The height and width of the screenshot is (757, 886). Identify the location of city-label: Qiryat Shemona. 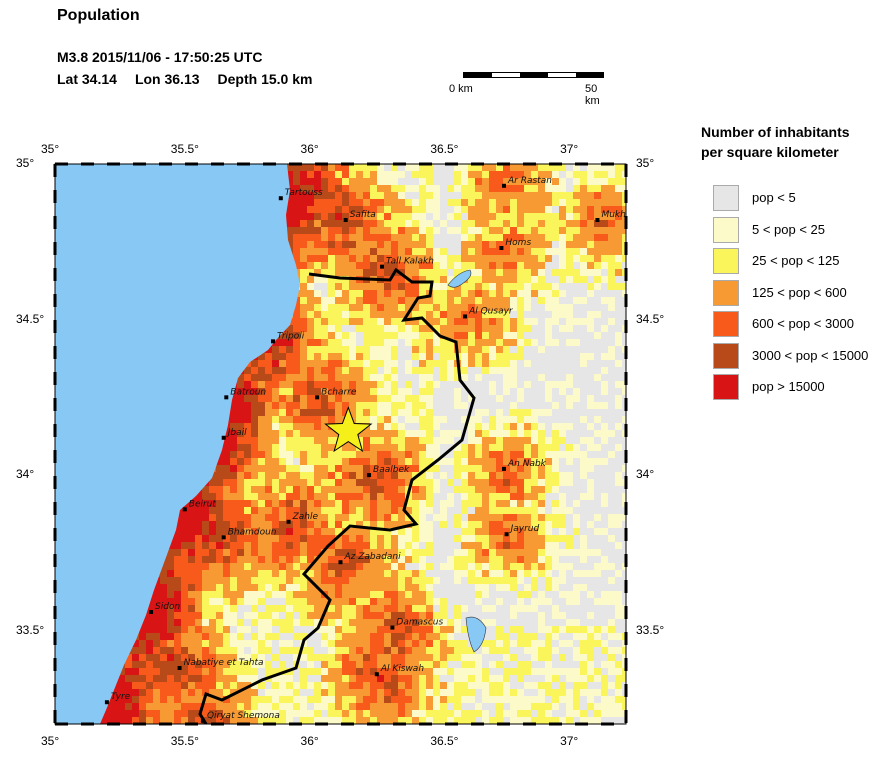
(243, 716).